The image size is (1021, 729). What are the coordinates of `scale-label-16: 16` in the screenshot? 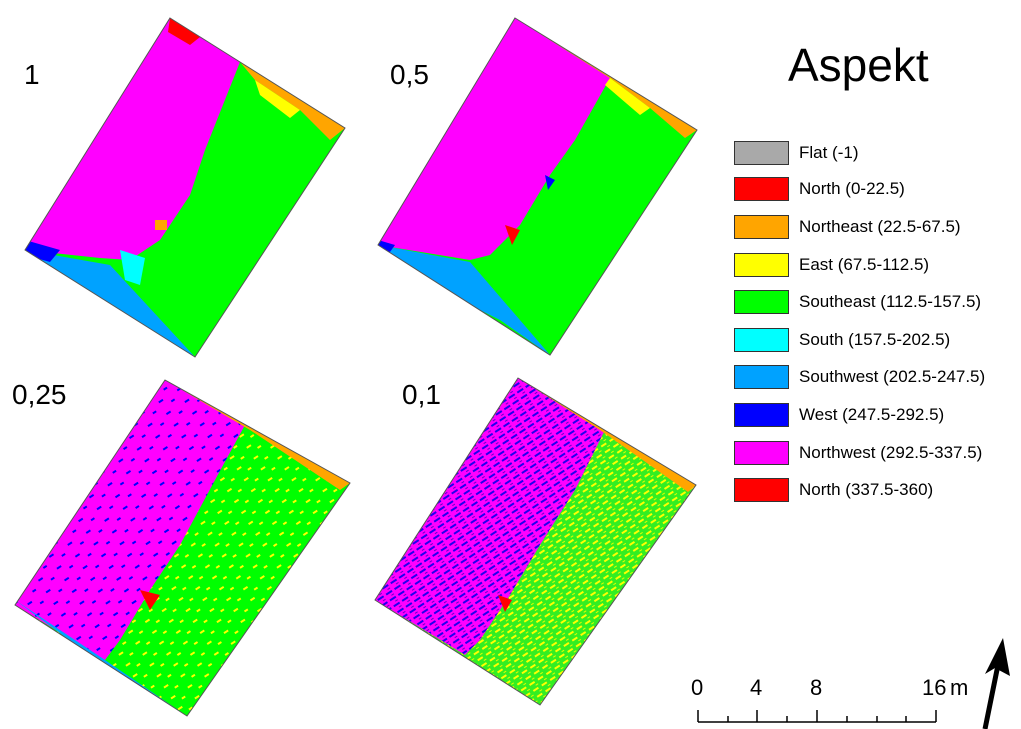 It's located at (934, 687).